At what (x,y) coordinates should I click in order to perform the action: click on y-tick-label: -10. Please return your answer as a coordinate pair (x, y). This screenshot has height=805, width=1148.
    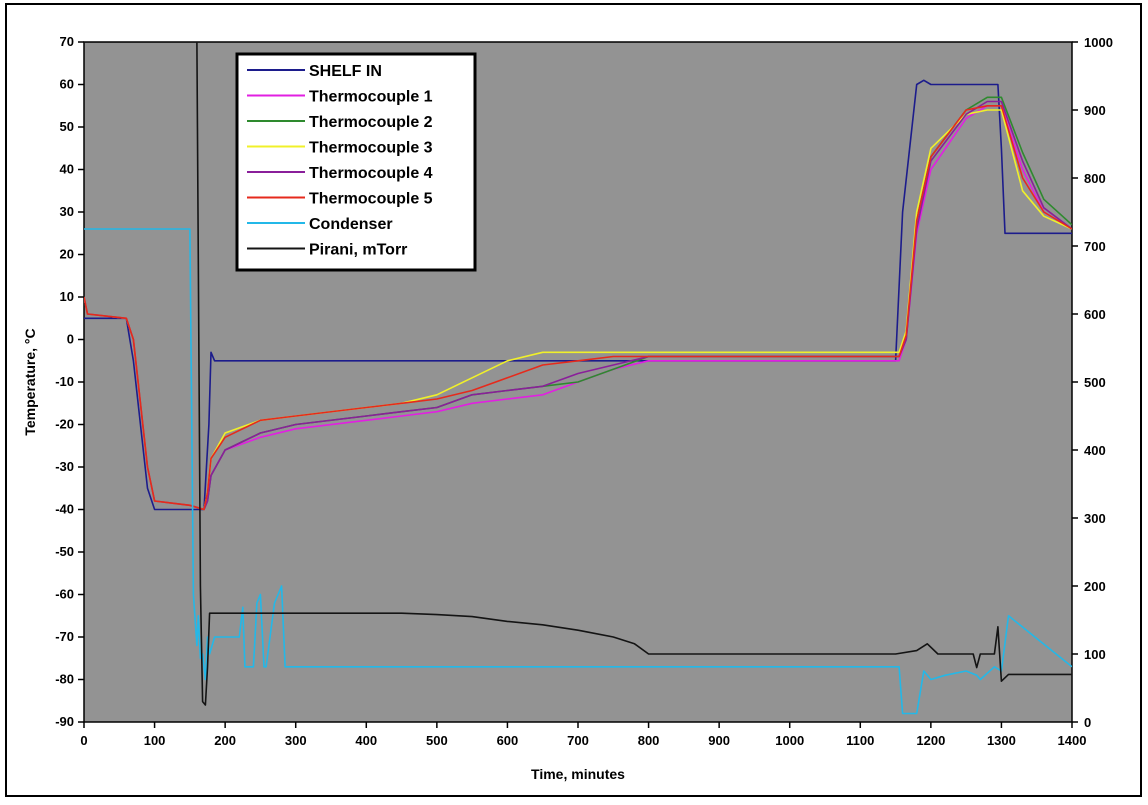
    Looking at the image, I should click on (64, 381).